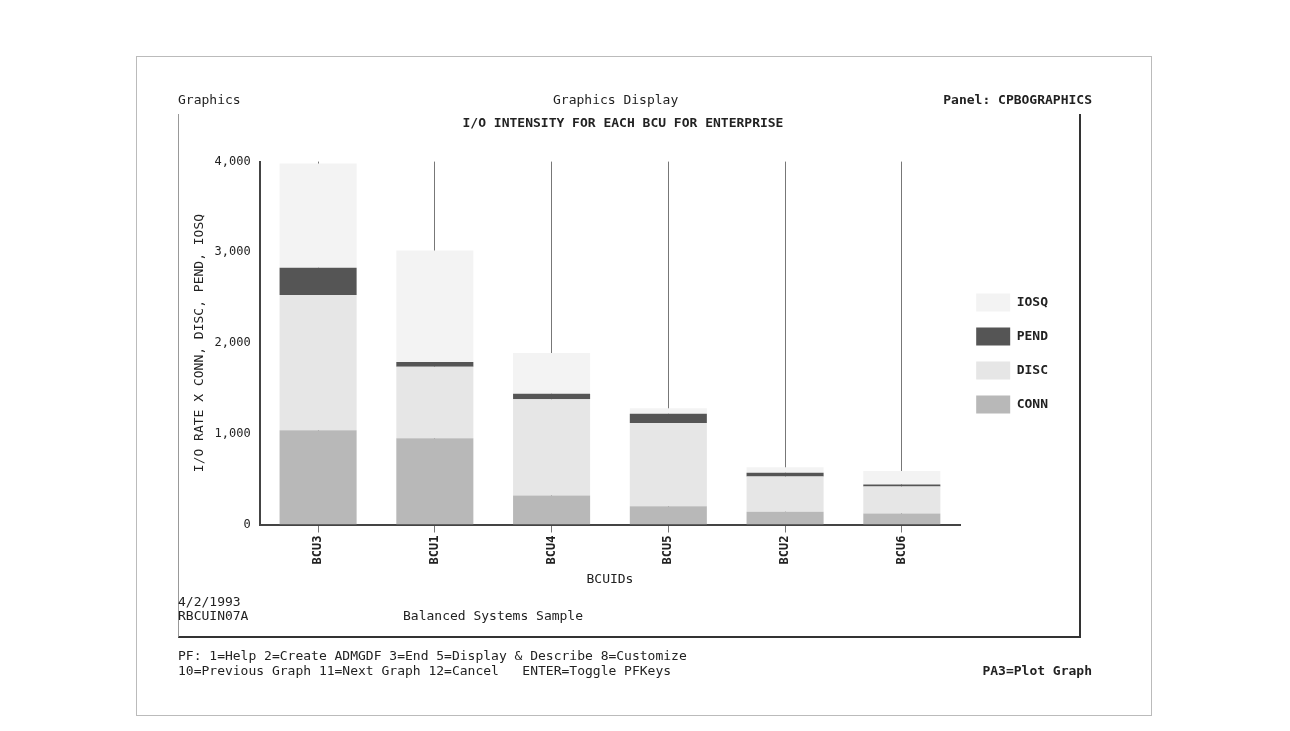 The width and height of the screenshot is (1290, 731). I want to click on x-tick-label: BCU5, so click(667, 550).